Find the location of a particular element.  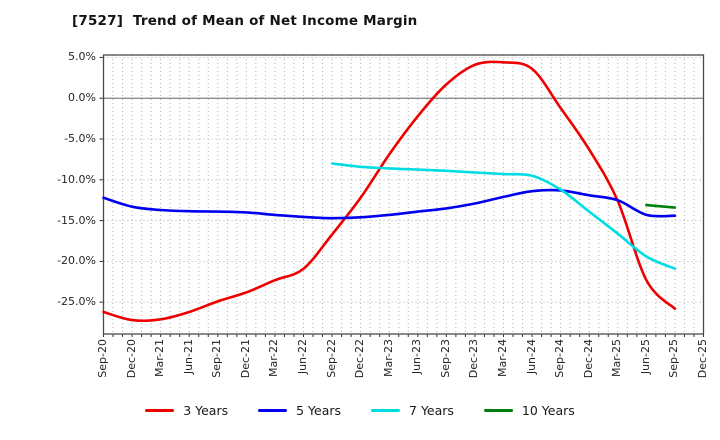

x-tick-label: Jun-22 is located at coordinates (302, 357).